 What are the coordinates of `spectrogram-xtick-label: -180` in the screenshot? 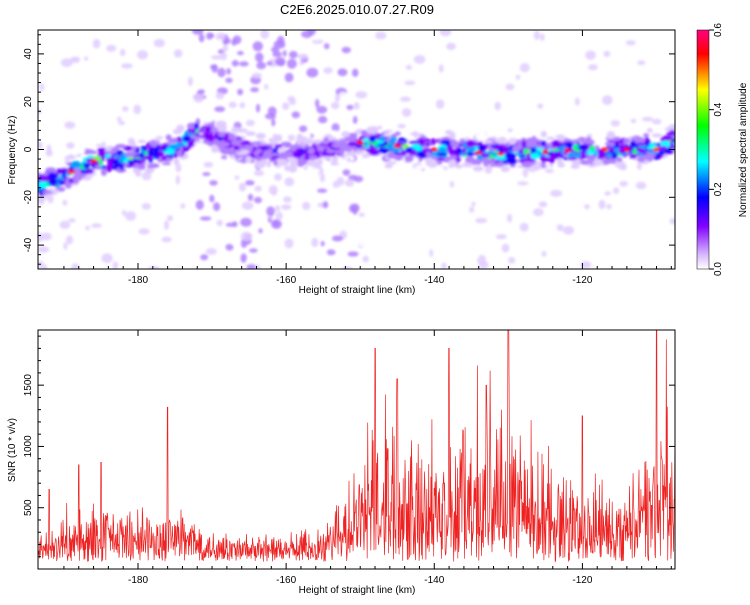 It's located at (138, 280).